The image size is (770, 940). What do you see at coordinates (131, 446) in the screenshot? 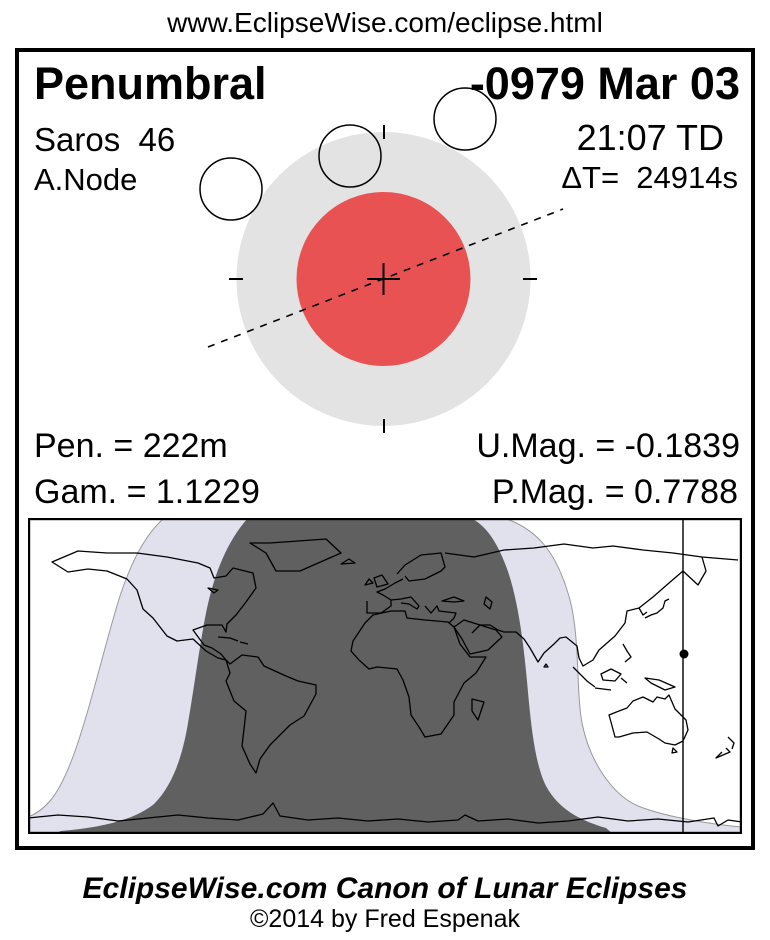
I see `penumbral-duration: Pen. = 222m` at bounding box center [131, 446].